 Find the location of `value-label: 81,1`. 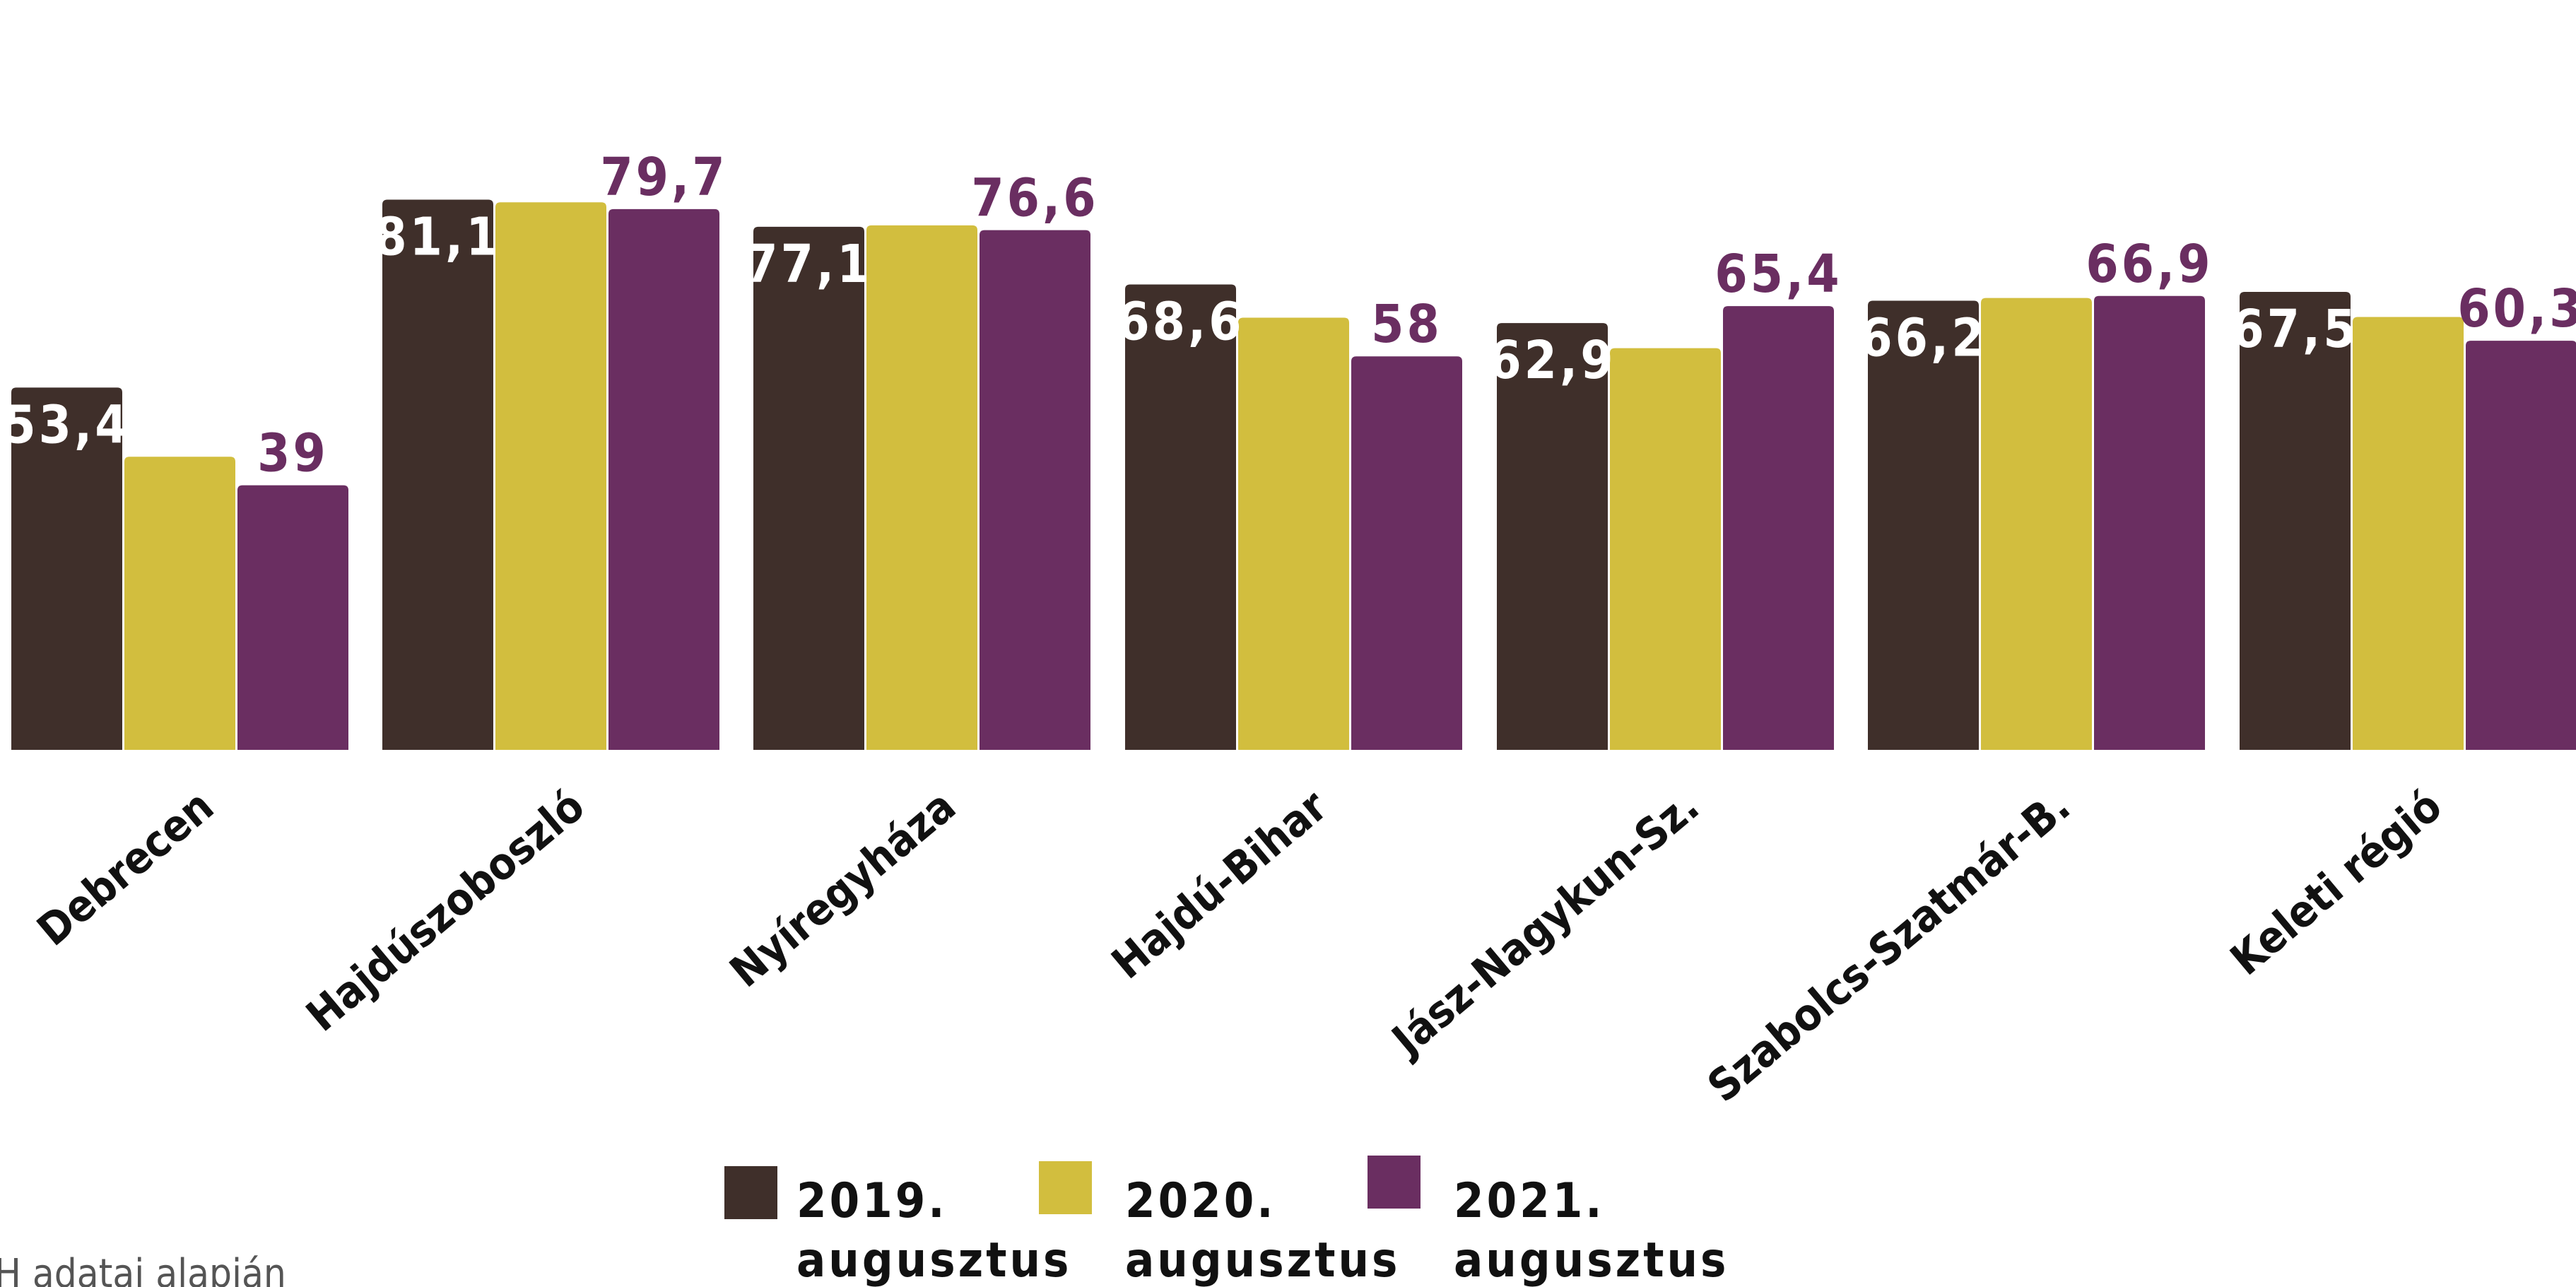

value-label: 81,1 is located at coordinates (437, 236).